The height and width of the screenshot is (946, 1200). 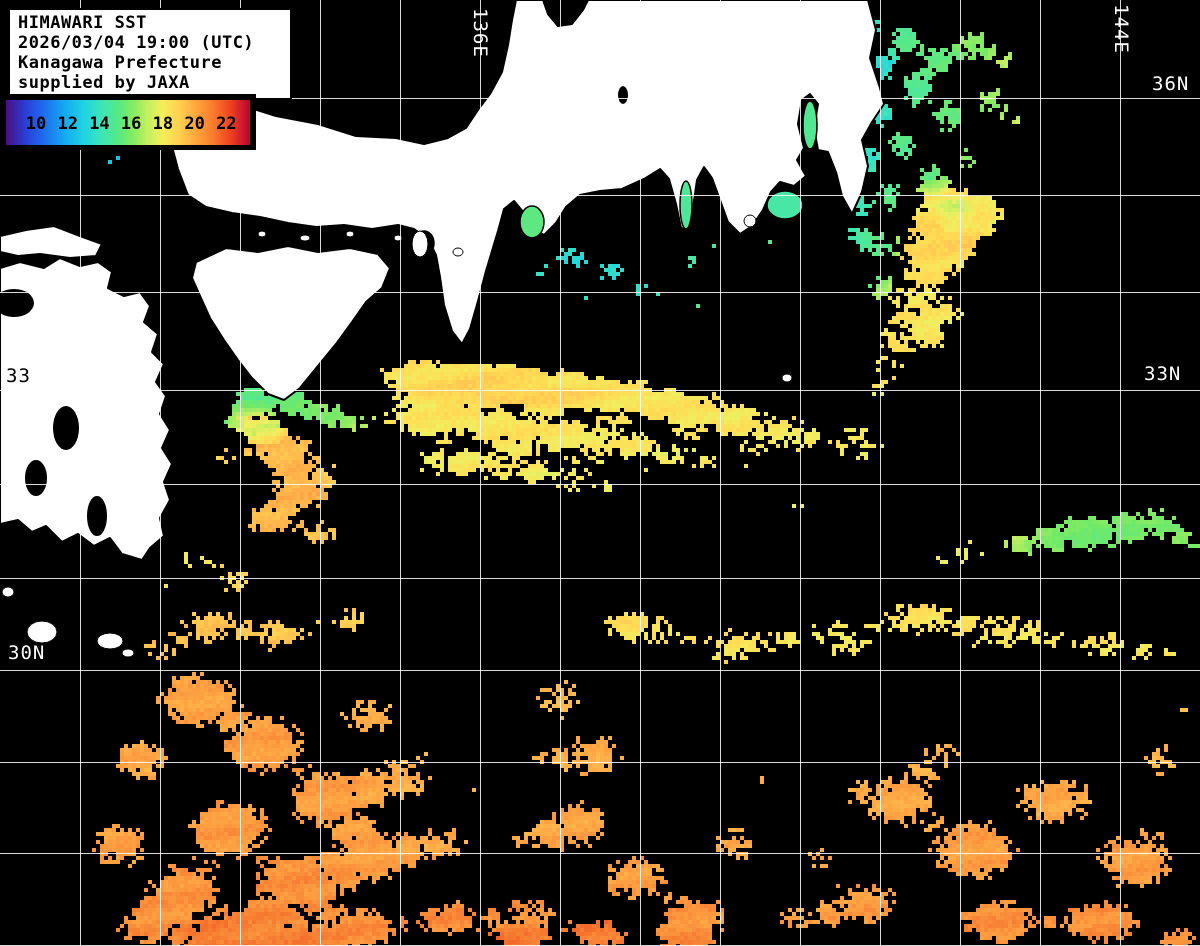 I want to click on colorbar-tick: 18, so click(x=163, y=124).